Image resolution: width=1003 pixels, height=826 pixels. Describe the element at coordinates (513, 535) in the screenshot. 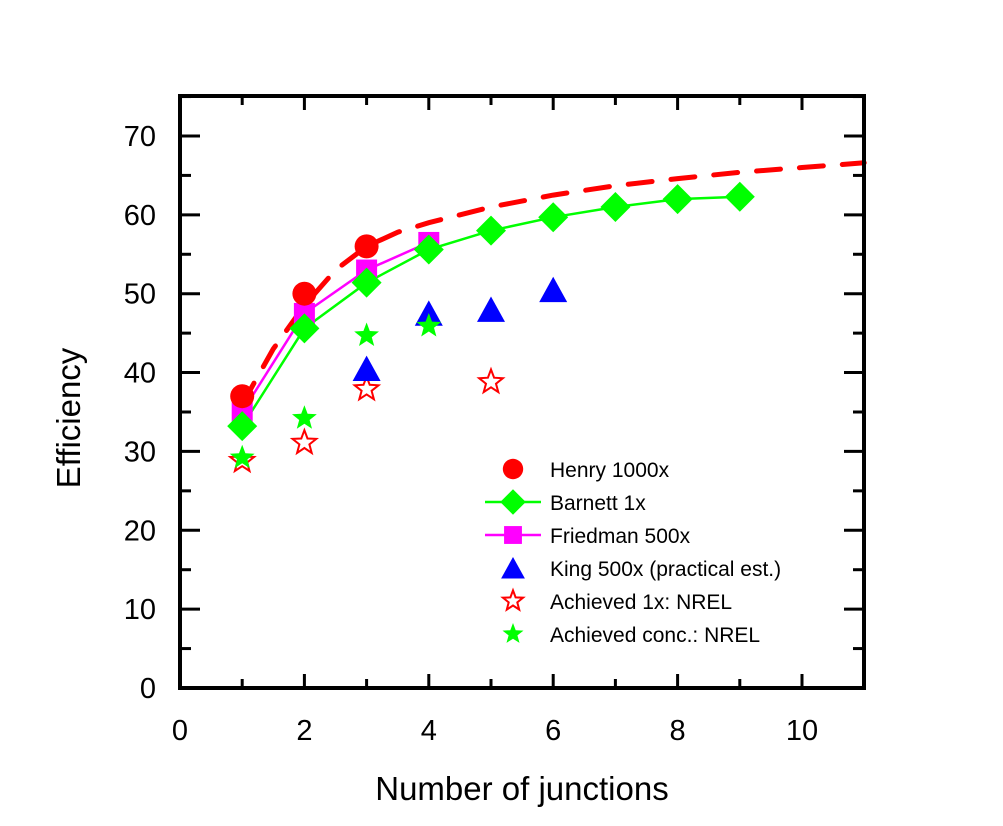

I see `legend-marker-square-icon` at that location.